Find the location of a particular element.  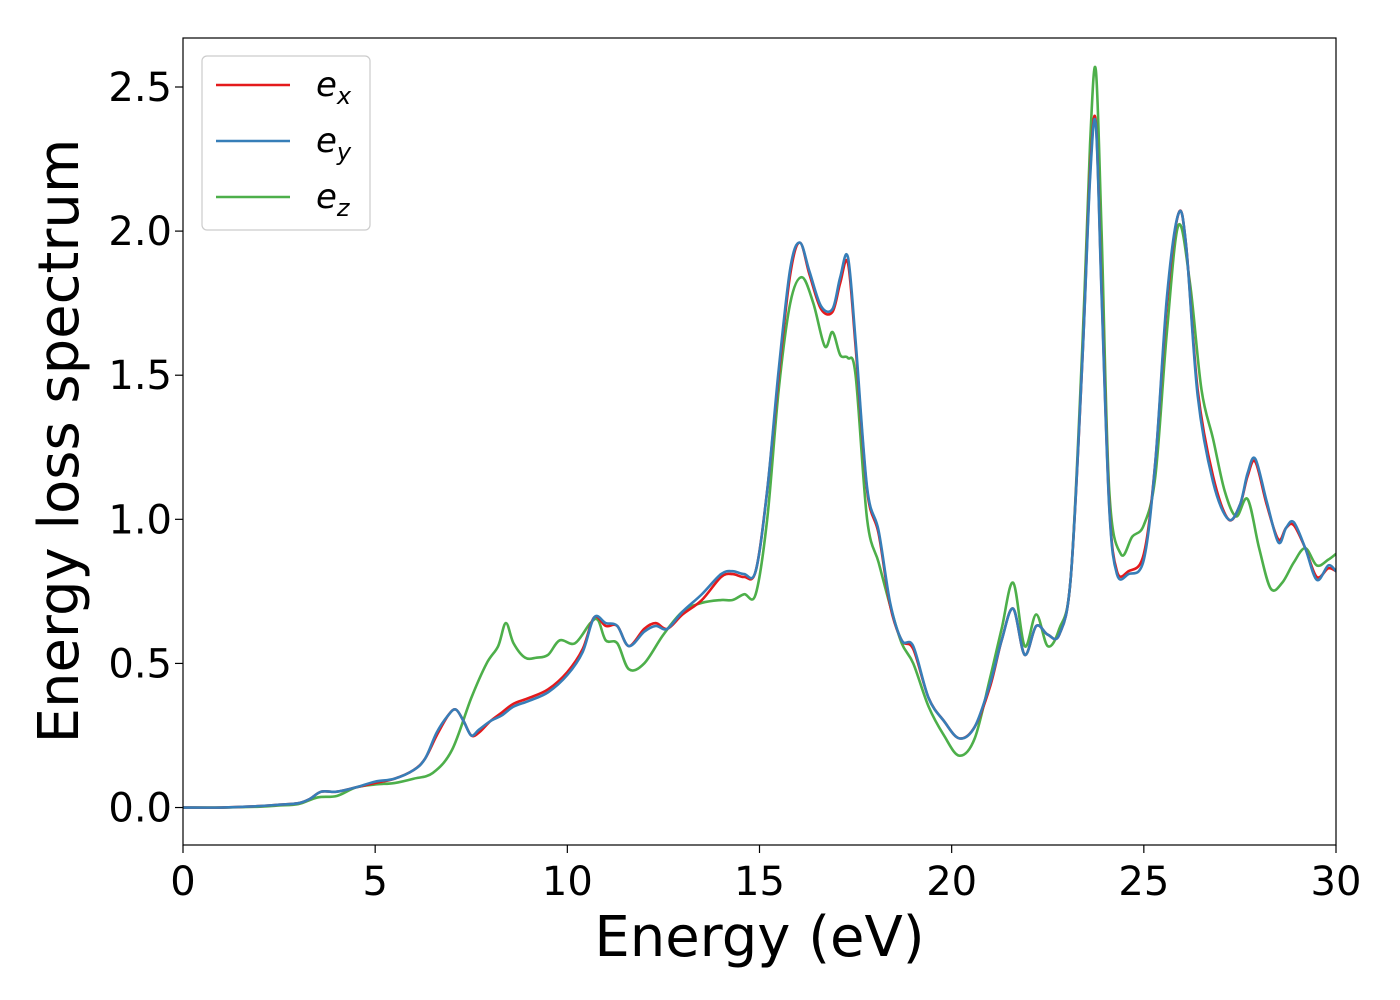

y-tick-label: 2.0 is located at coordinates (140, 232).